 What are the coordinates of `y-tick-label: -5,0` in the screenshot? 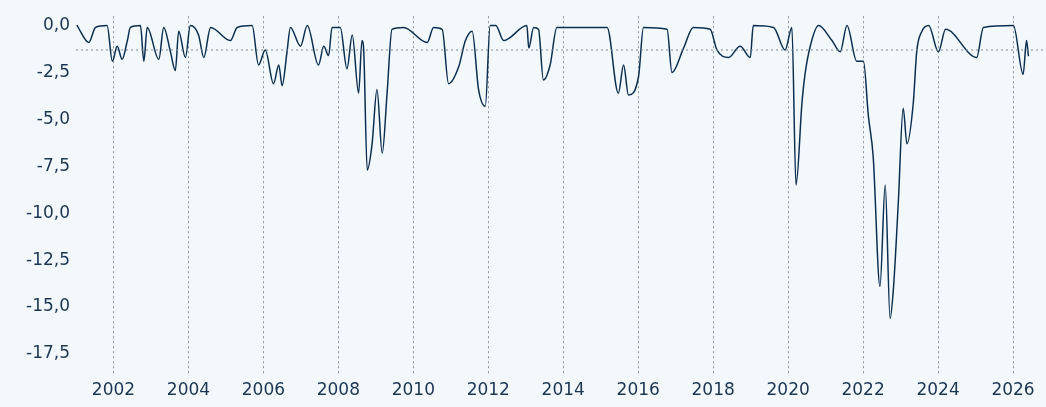 It's located at (53, 117).